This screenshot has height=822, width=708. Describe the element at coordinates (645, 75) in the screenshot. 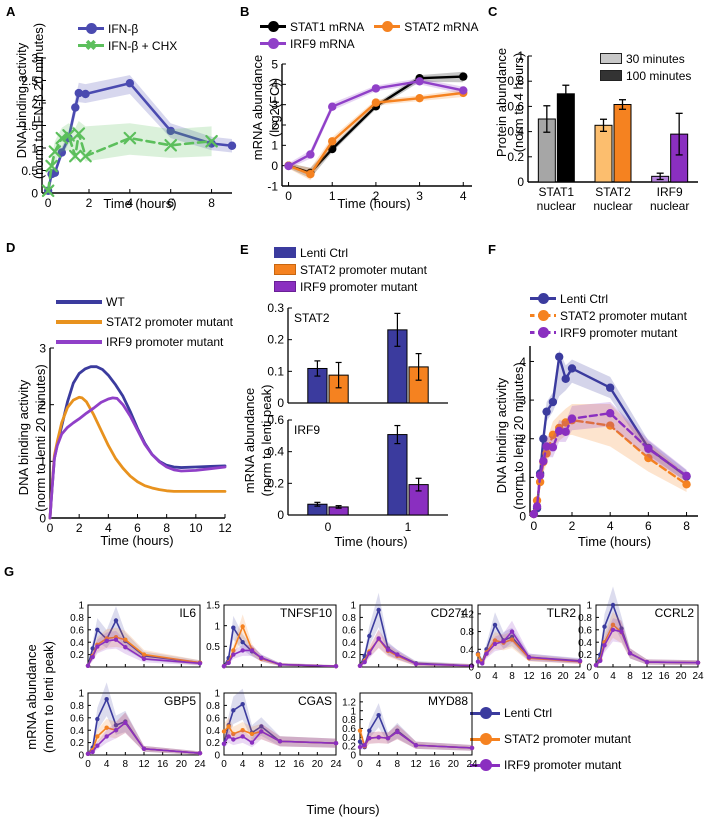

I see `legend-item-100-minutes: 100 minutes` at that location.